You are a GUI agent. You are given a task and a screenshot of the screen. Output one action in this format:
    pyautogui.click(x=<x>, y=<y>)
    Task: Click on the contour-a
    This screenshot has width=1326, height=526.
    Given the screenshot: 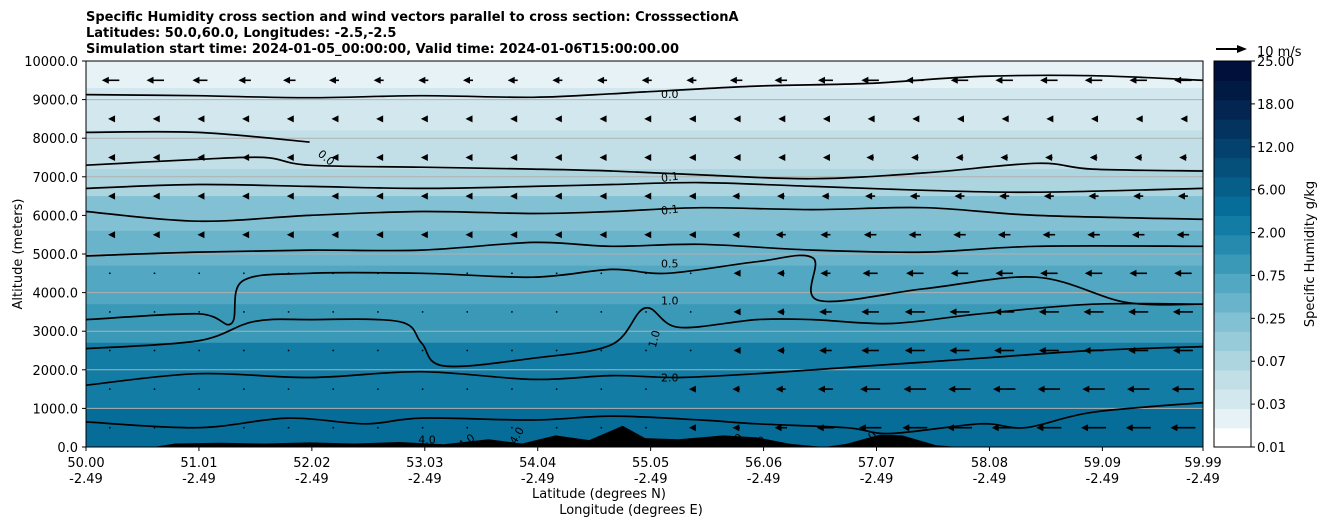 What is the action you would take?
    pyautogui.click(x=644, y=86)
    